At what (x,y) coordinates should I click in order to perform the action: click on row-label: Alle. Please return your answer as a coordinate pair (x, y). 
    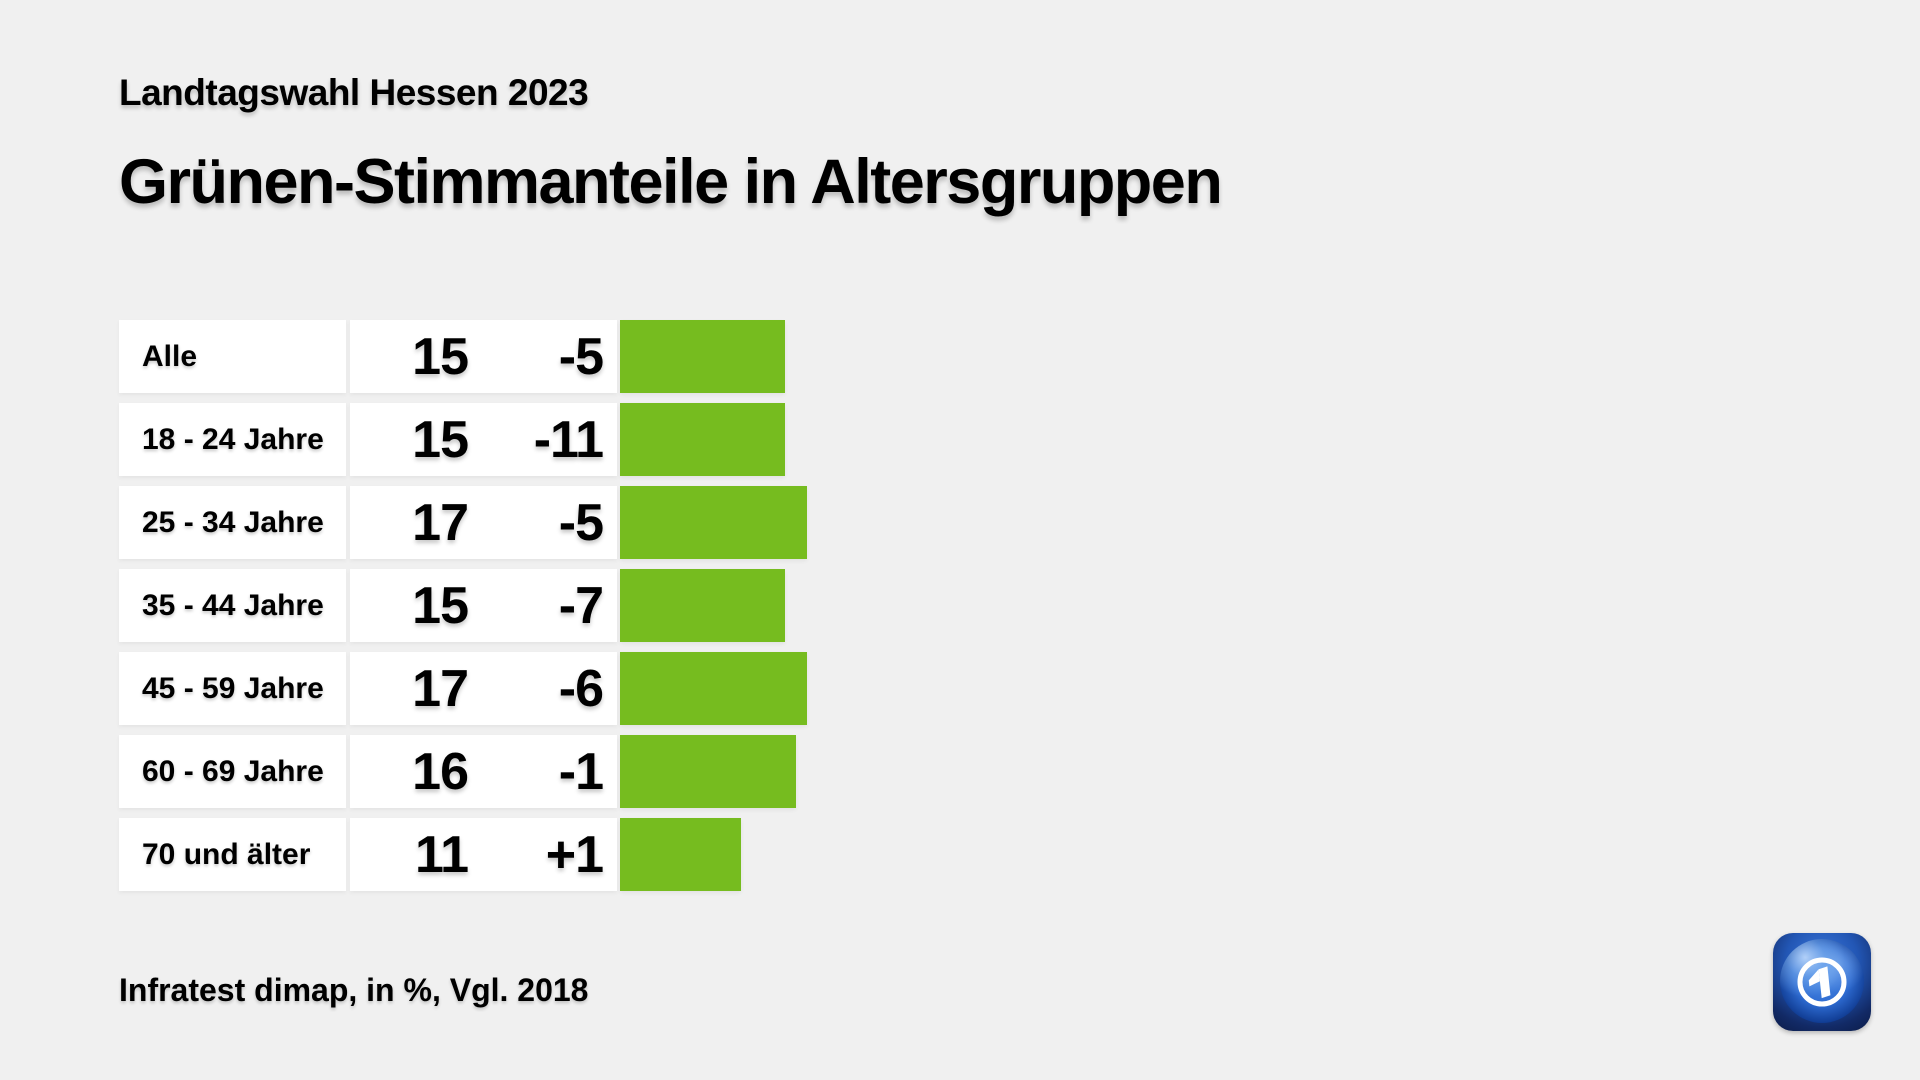
    Looking at the image, I should click on (232, 356).